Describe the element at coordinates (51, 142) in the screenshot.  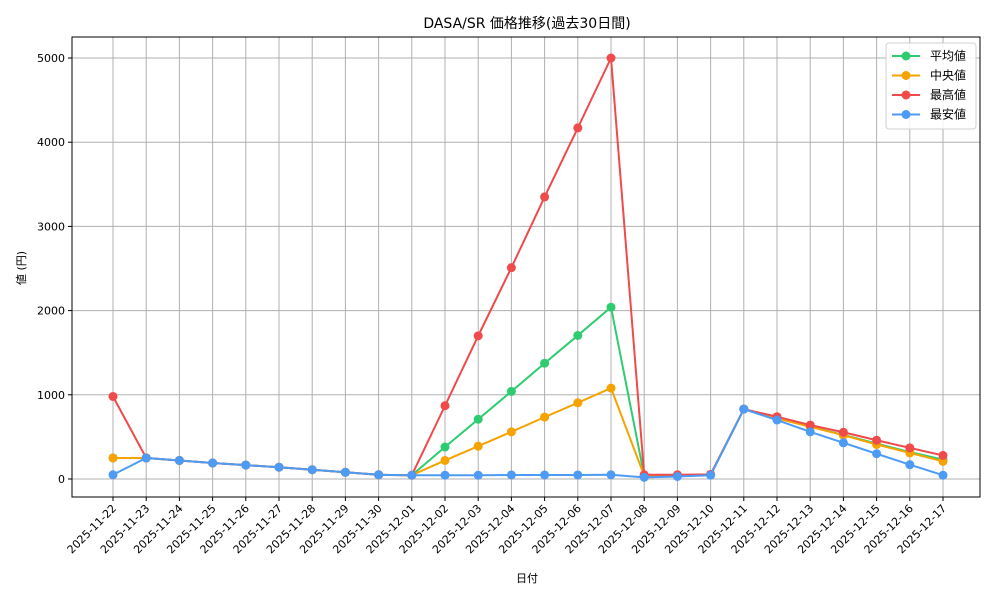
I see `y-tick-label: 4000` at that location.